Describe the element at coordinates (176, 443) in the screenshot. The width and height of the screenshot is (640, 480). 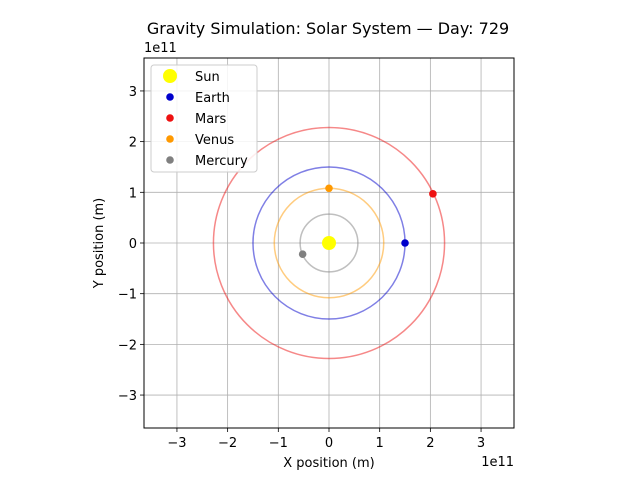
I see `x-tick-label: −3` at that location.